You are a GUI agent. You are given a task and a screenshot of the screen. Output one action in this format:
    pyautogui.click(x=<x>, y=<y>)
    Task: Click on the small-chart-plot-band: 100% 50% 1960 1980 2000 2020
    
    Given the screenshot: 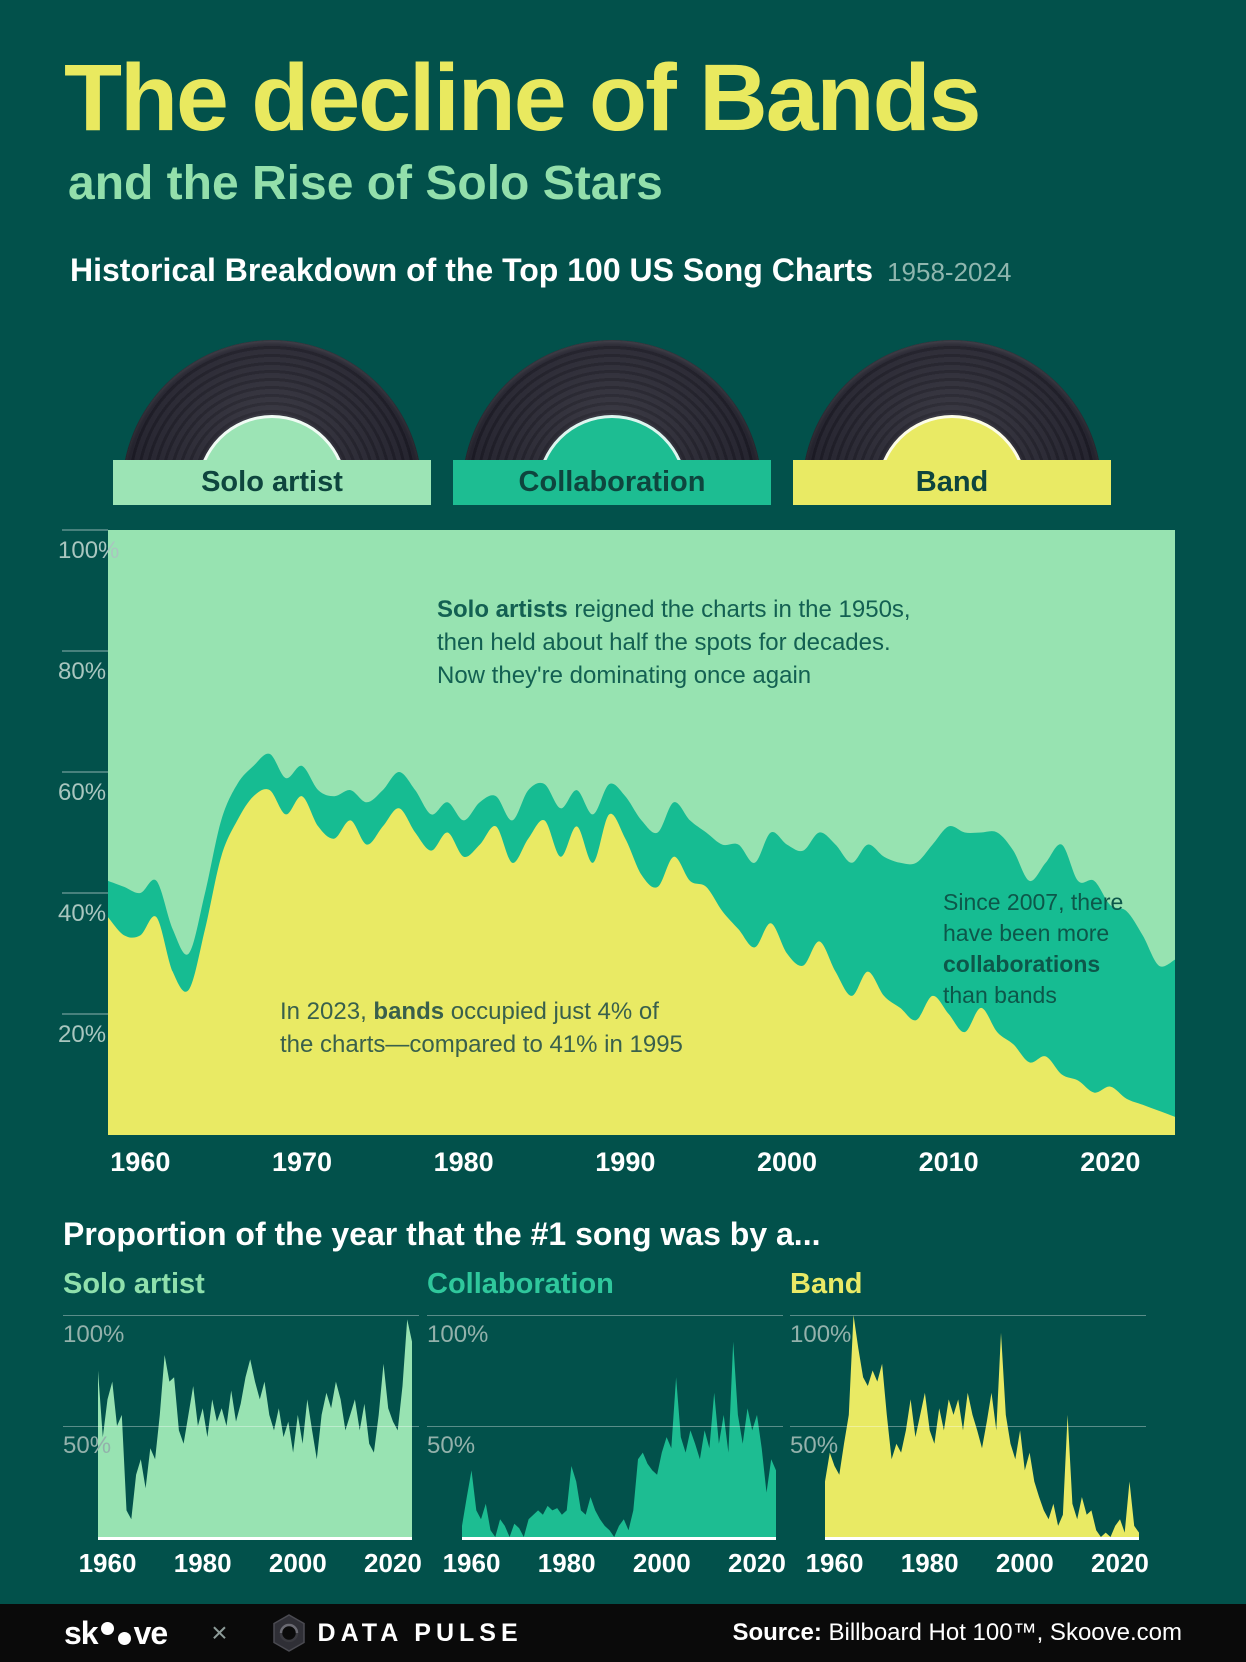 What is the action you would take?
    pyautogui.click(x=969, y=1446)
    